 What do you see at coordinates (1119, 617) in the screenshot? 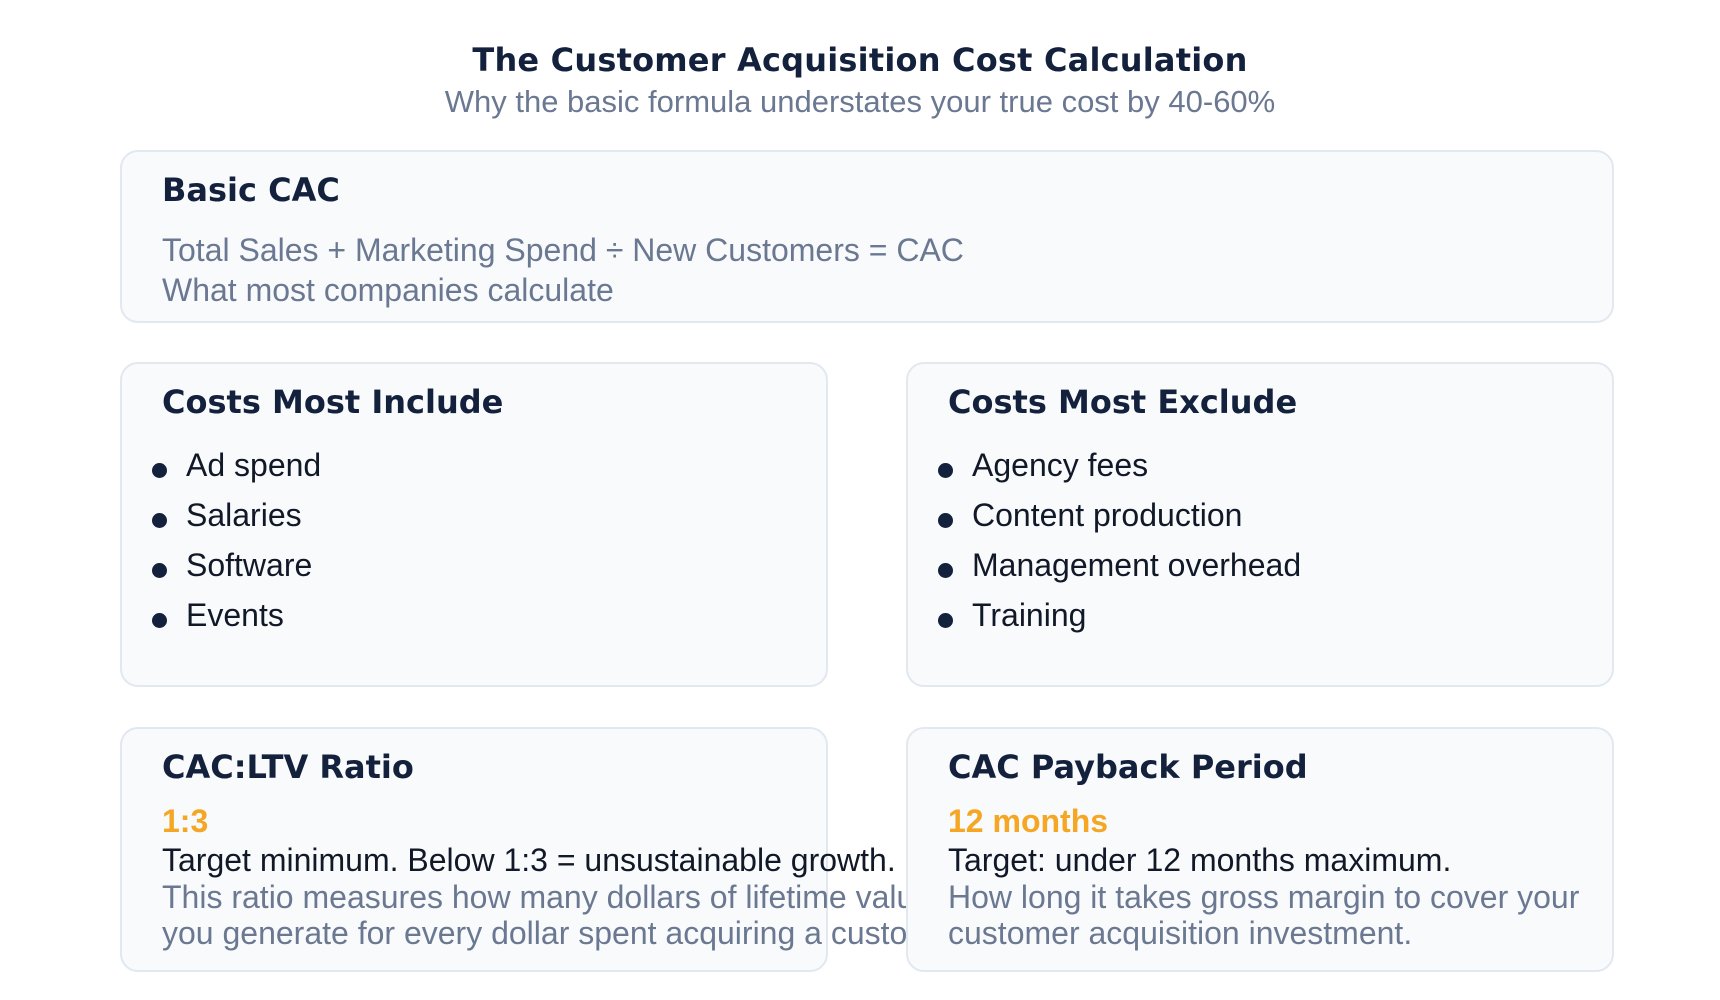
I see `list-item: Training` at bounding box center [1119, 617].